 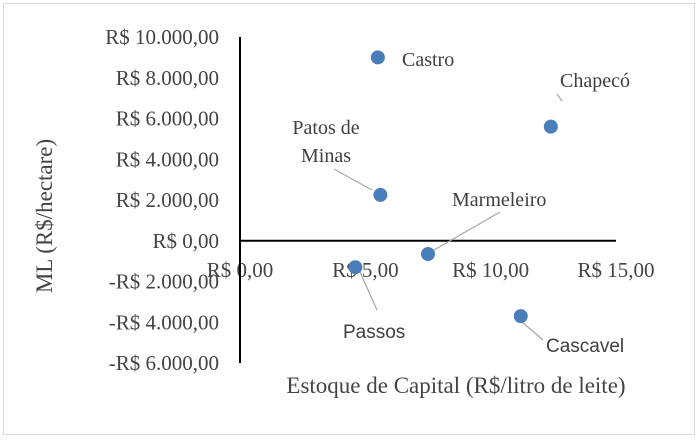 What do you see at coordinates (44, 216) in the screenshot?
I see `y-axis-title: ML (R$/hectare)` at bounding box center [44, 216].